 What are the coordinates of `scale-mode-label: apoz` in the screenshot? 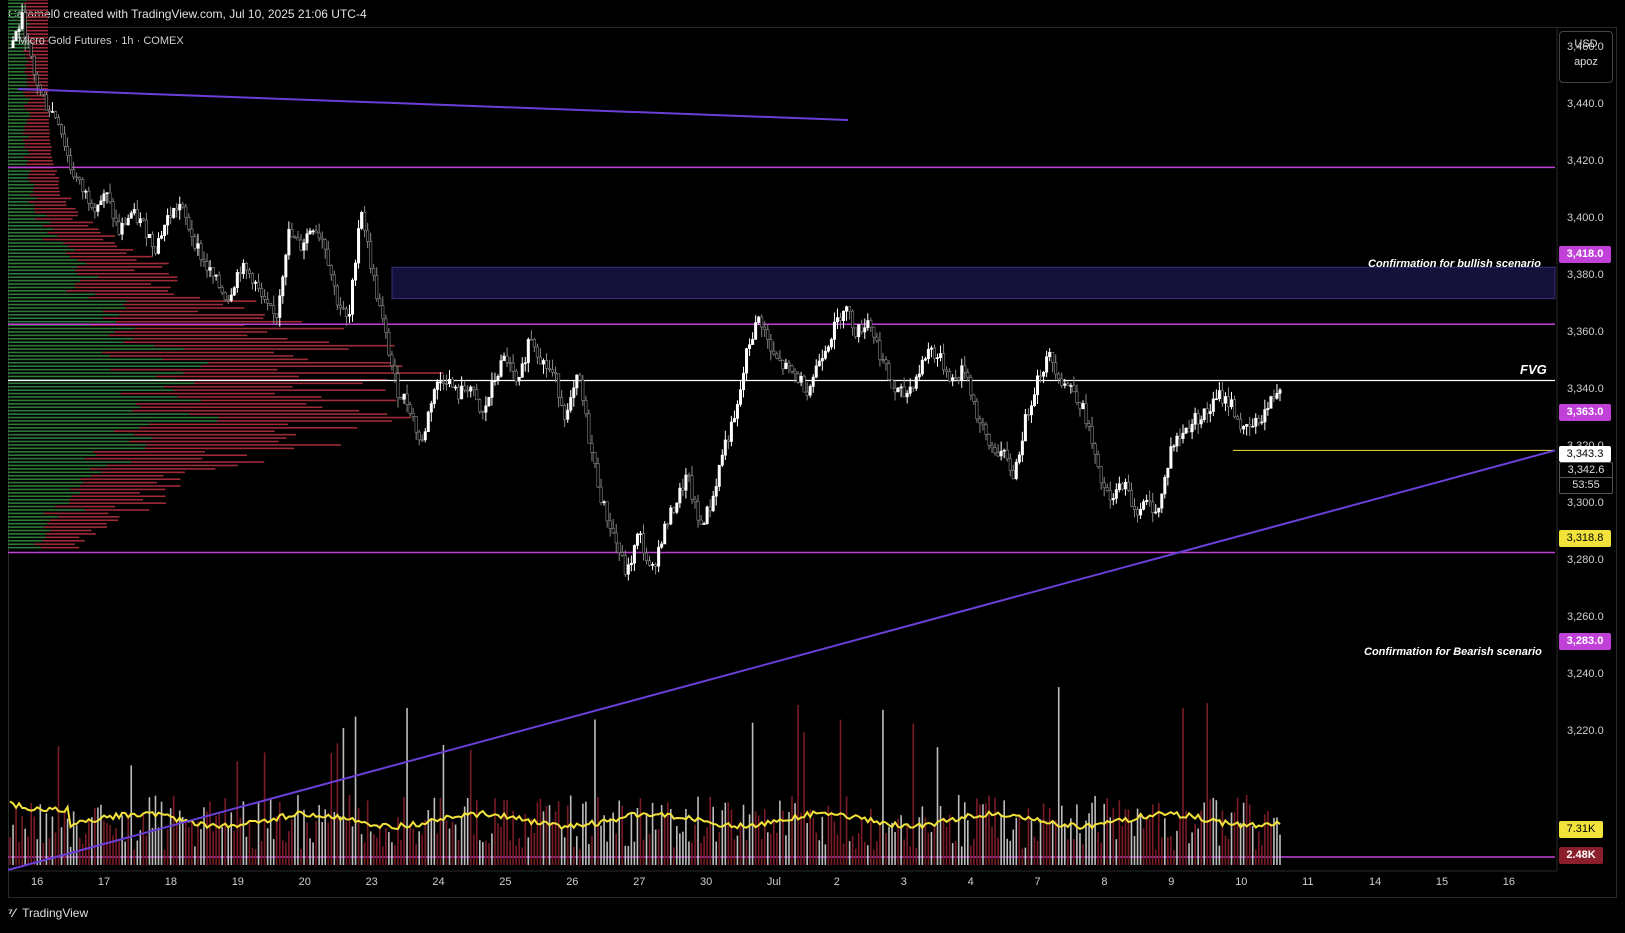 It's located at (1586, 62).